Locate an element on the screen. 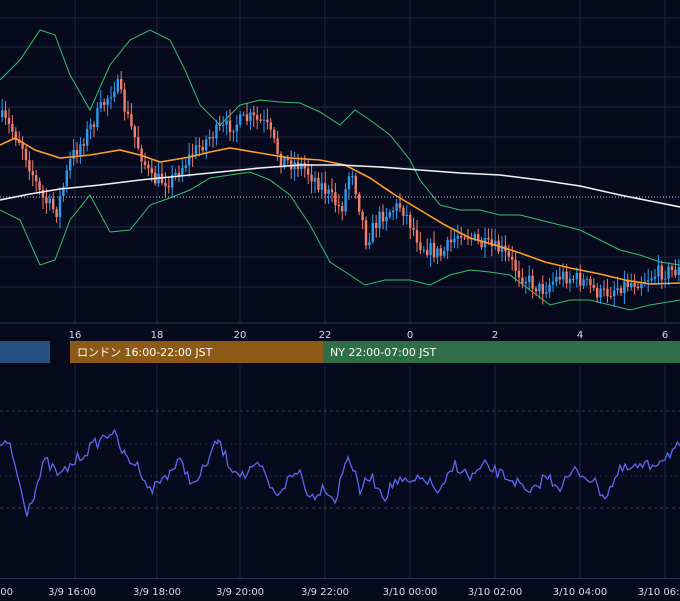  x-tick-label: 0 is located at coordinates (410, 335).